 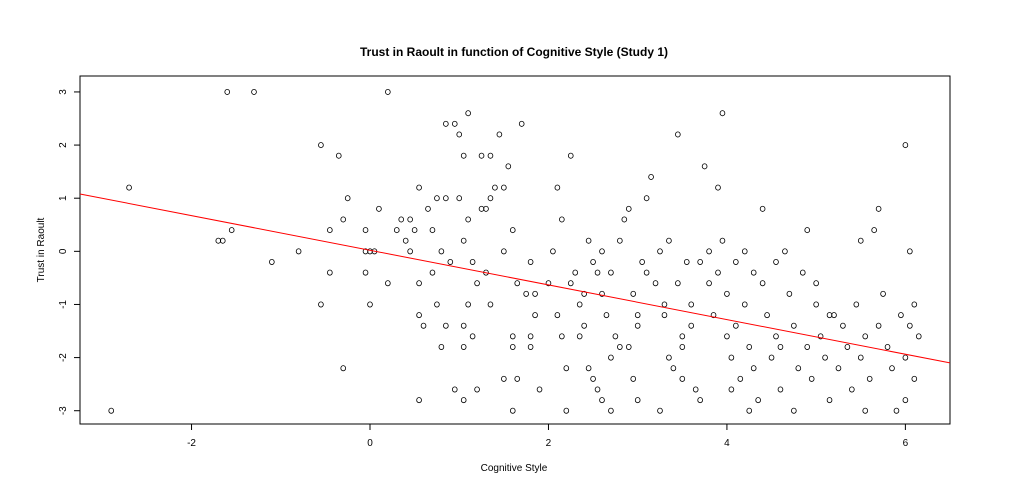 What do you see at coordinates (514, 468) in the screenshot?
I see `x-axis-label: Cognitive Style` at bounding box center [514, 468].